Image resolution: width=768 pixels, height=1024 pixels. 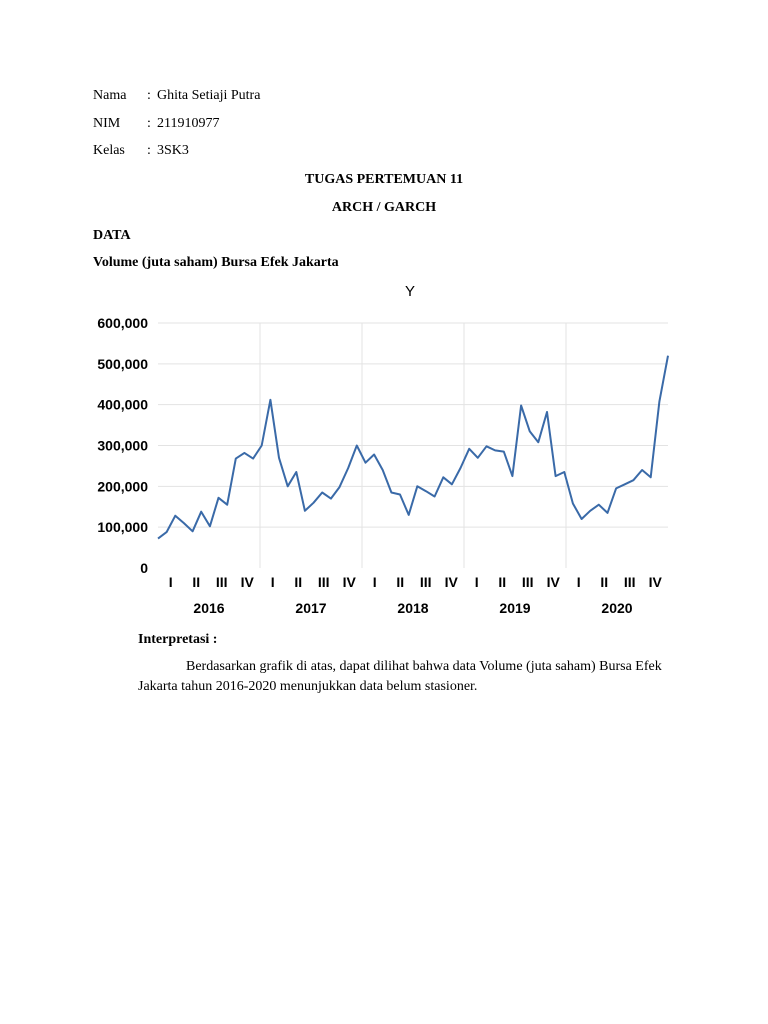 I want to click on y-tick-label: 100,000, so click(x=122, y=527).